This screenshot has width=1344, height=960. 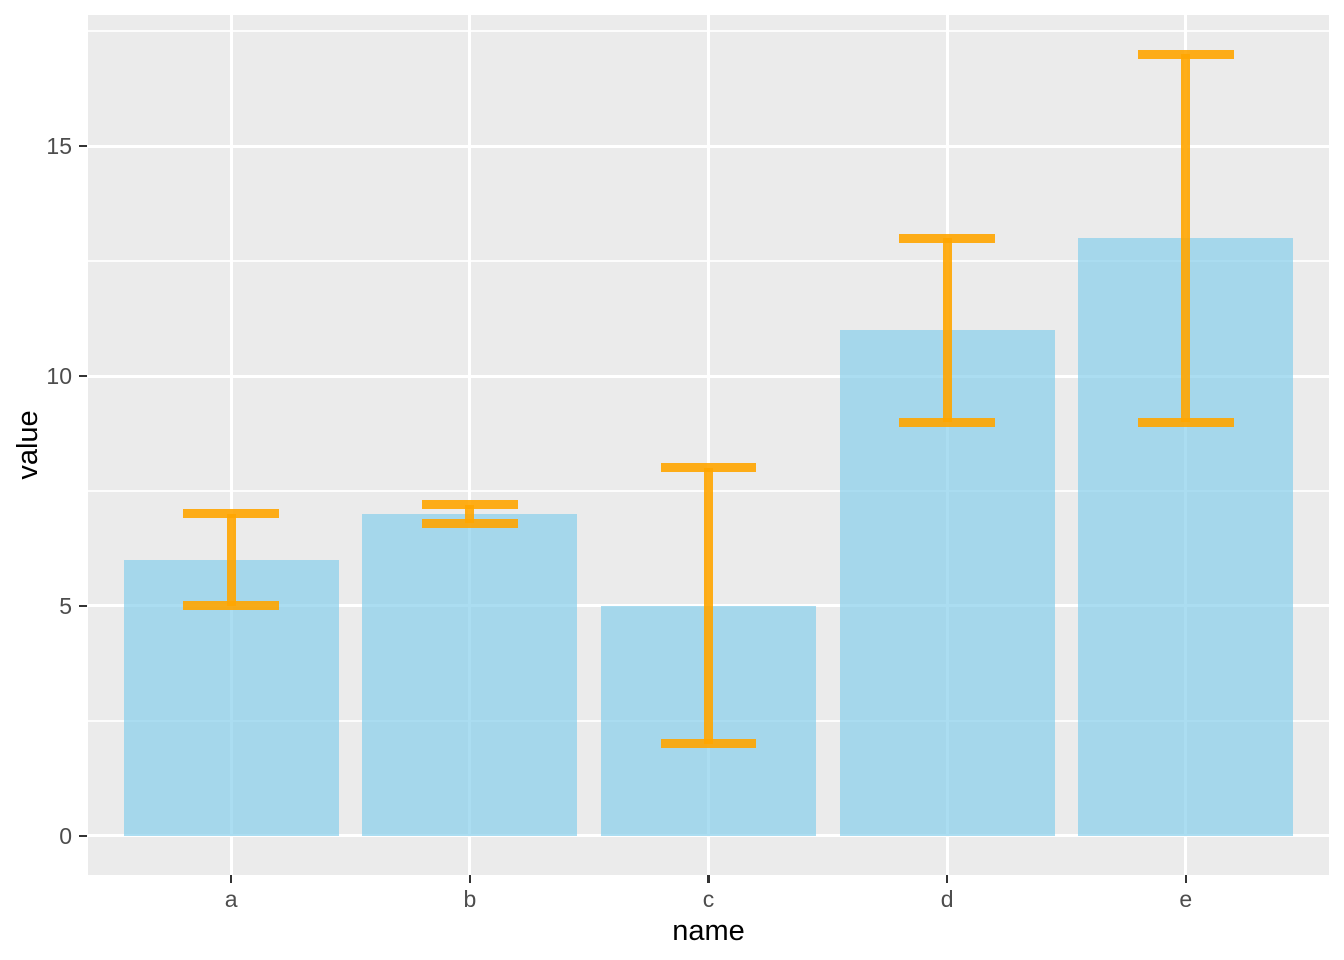 I want to click on y-tick-label: 10, so click(x=59, y=376).